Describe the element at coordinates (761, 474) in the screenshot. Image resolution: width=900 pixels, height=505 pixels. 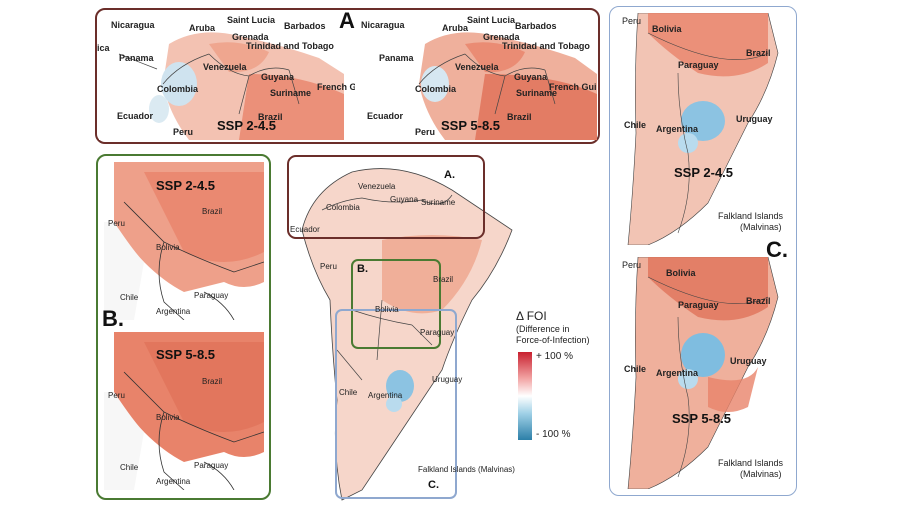
I see `label-falkland-c2b: (Malvinas)` at that location.